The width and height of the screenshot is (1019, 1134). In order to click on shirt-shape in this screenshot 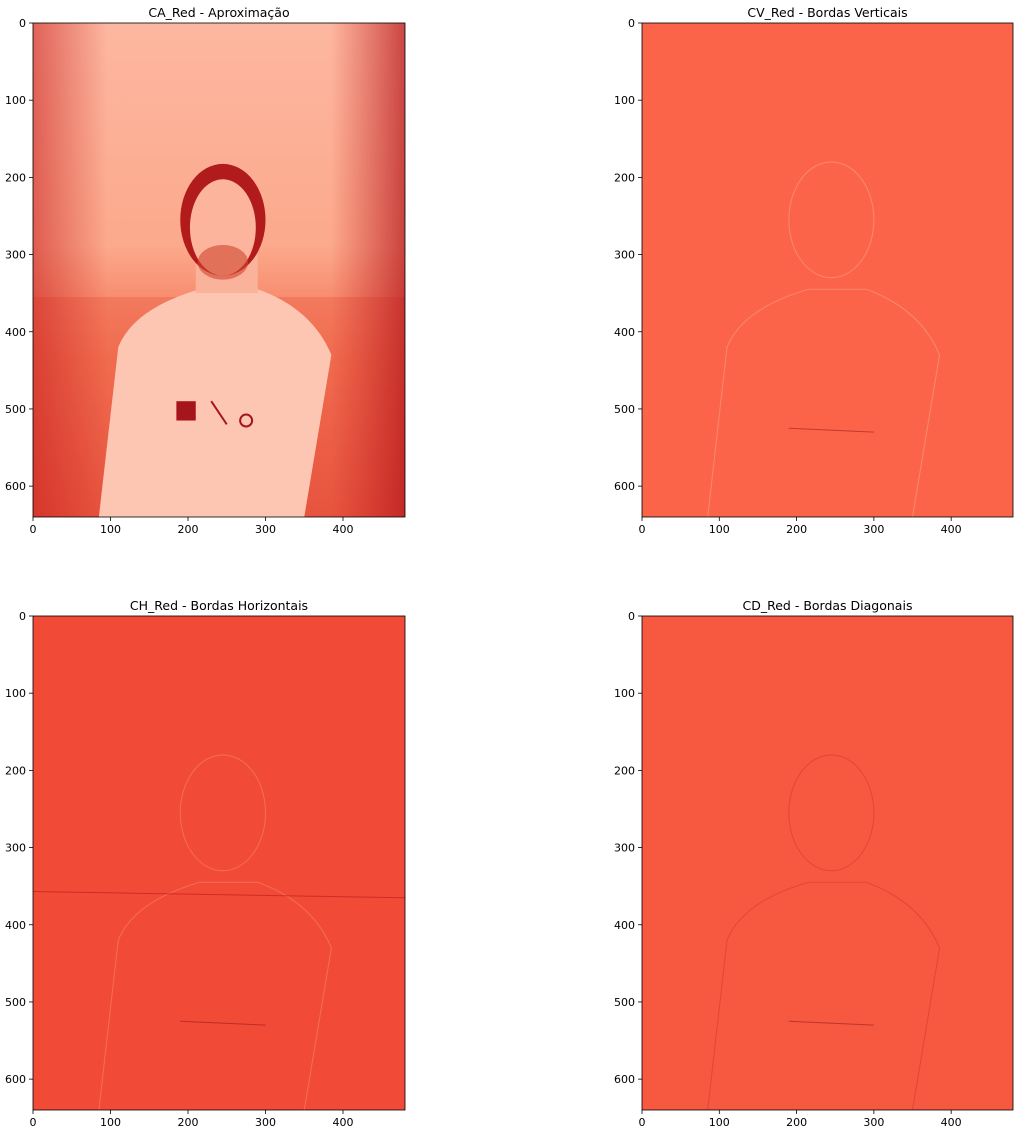, I will do `click(215, 403)`.